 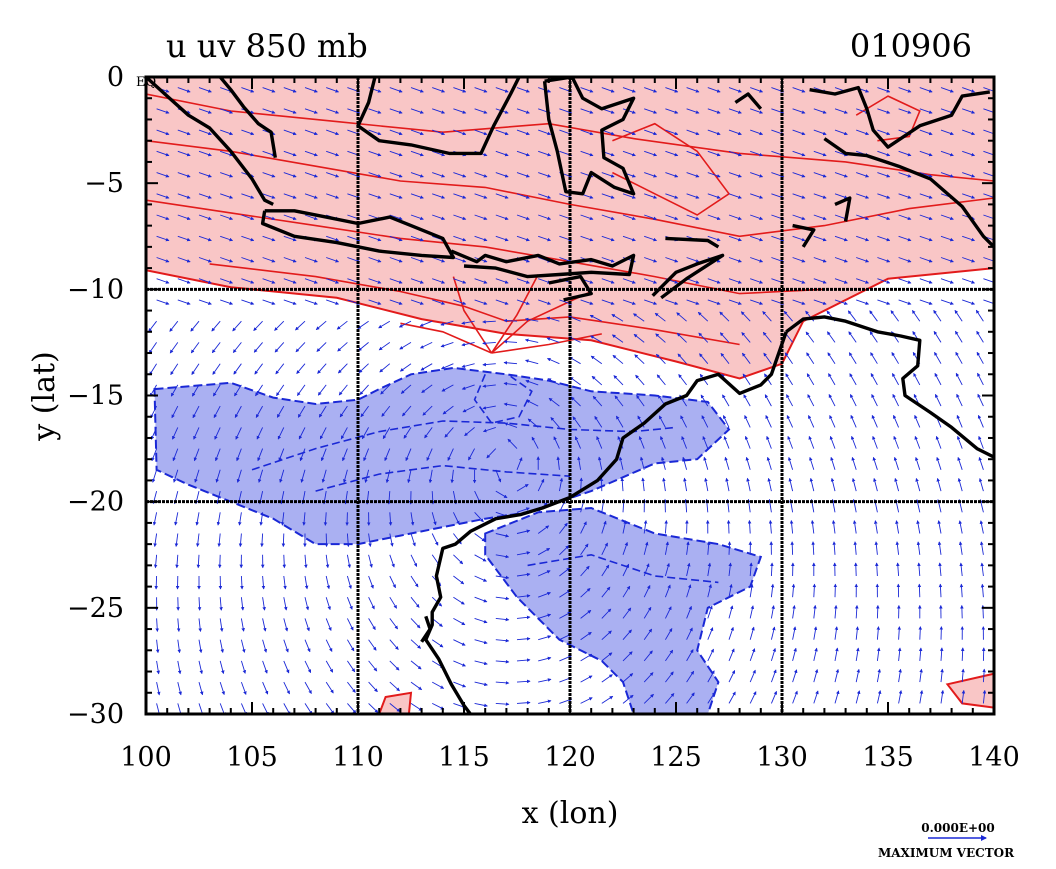 What do you see at coordinates (676, 757) in the screenshot?
I see `x-tick-label: 125` at bounding box center [676, 757].